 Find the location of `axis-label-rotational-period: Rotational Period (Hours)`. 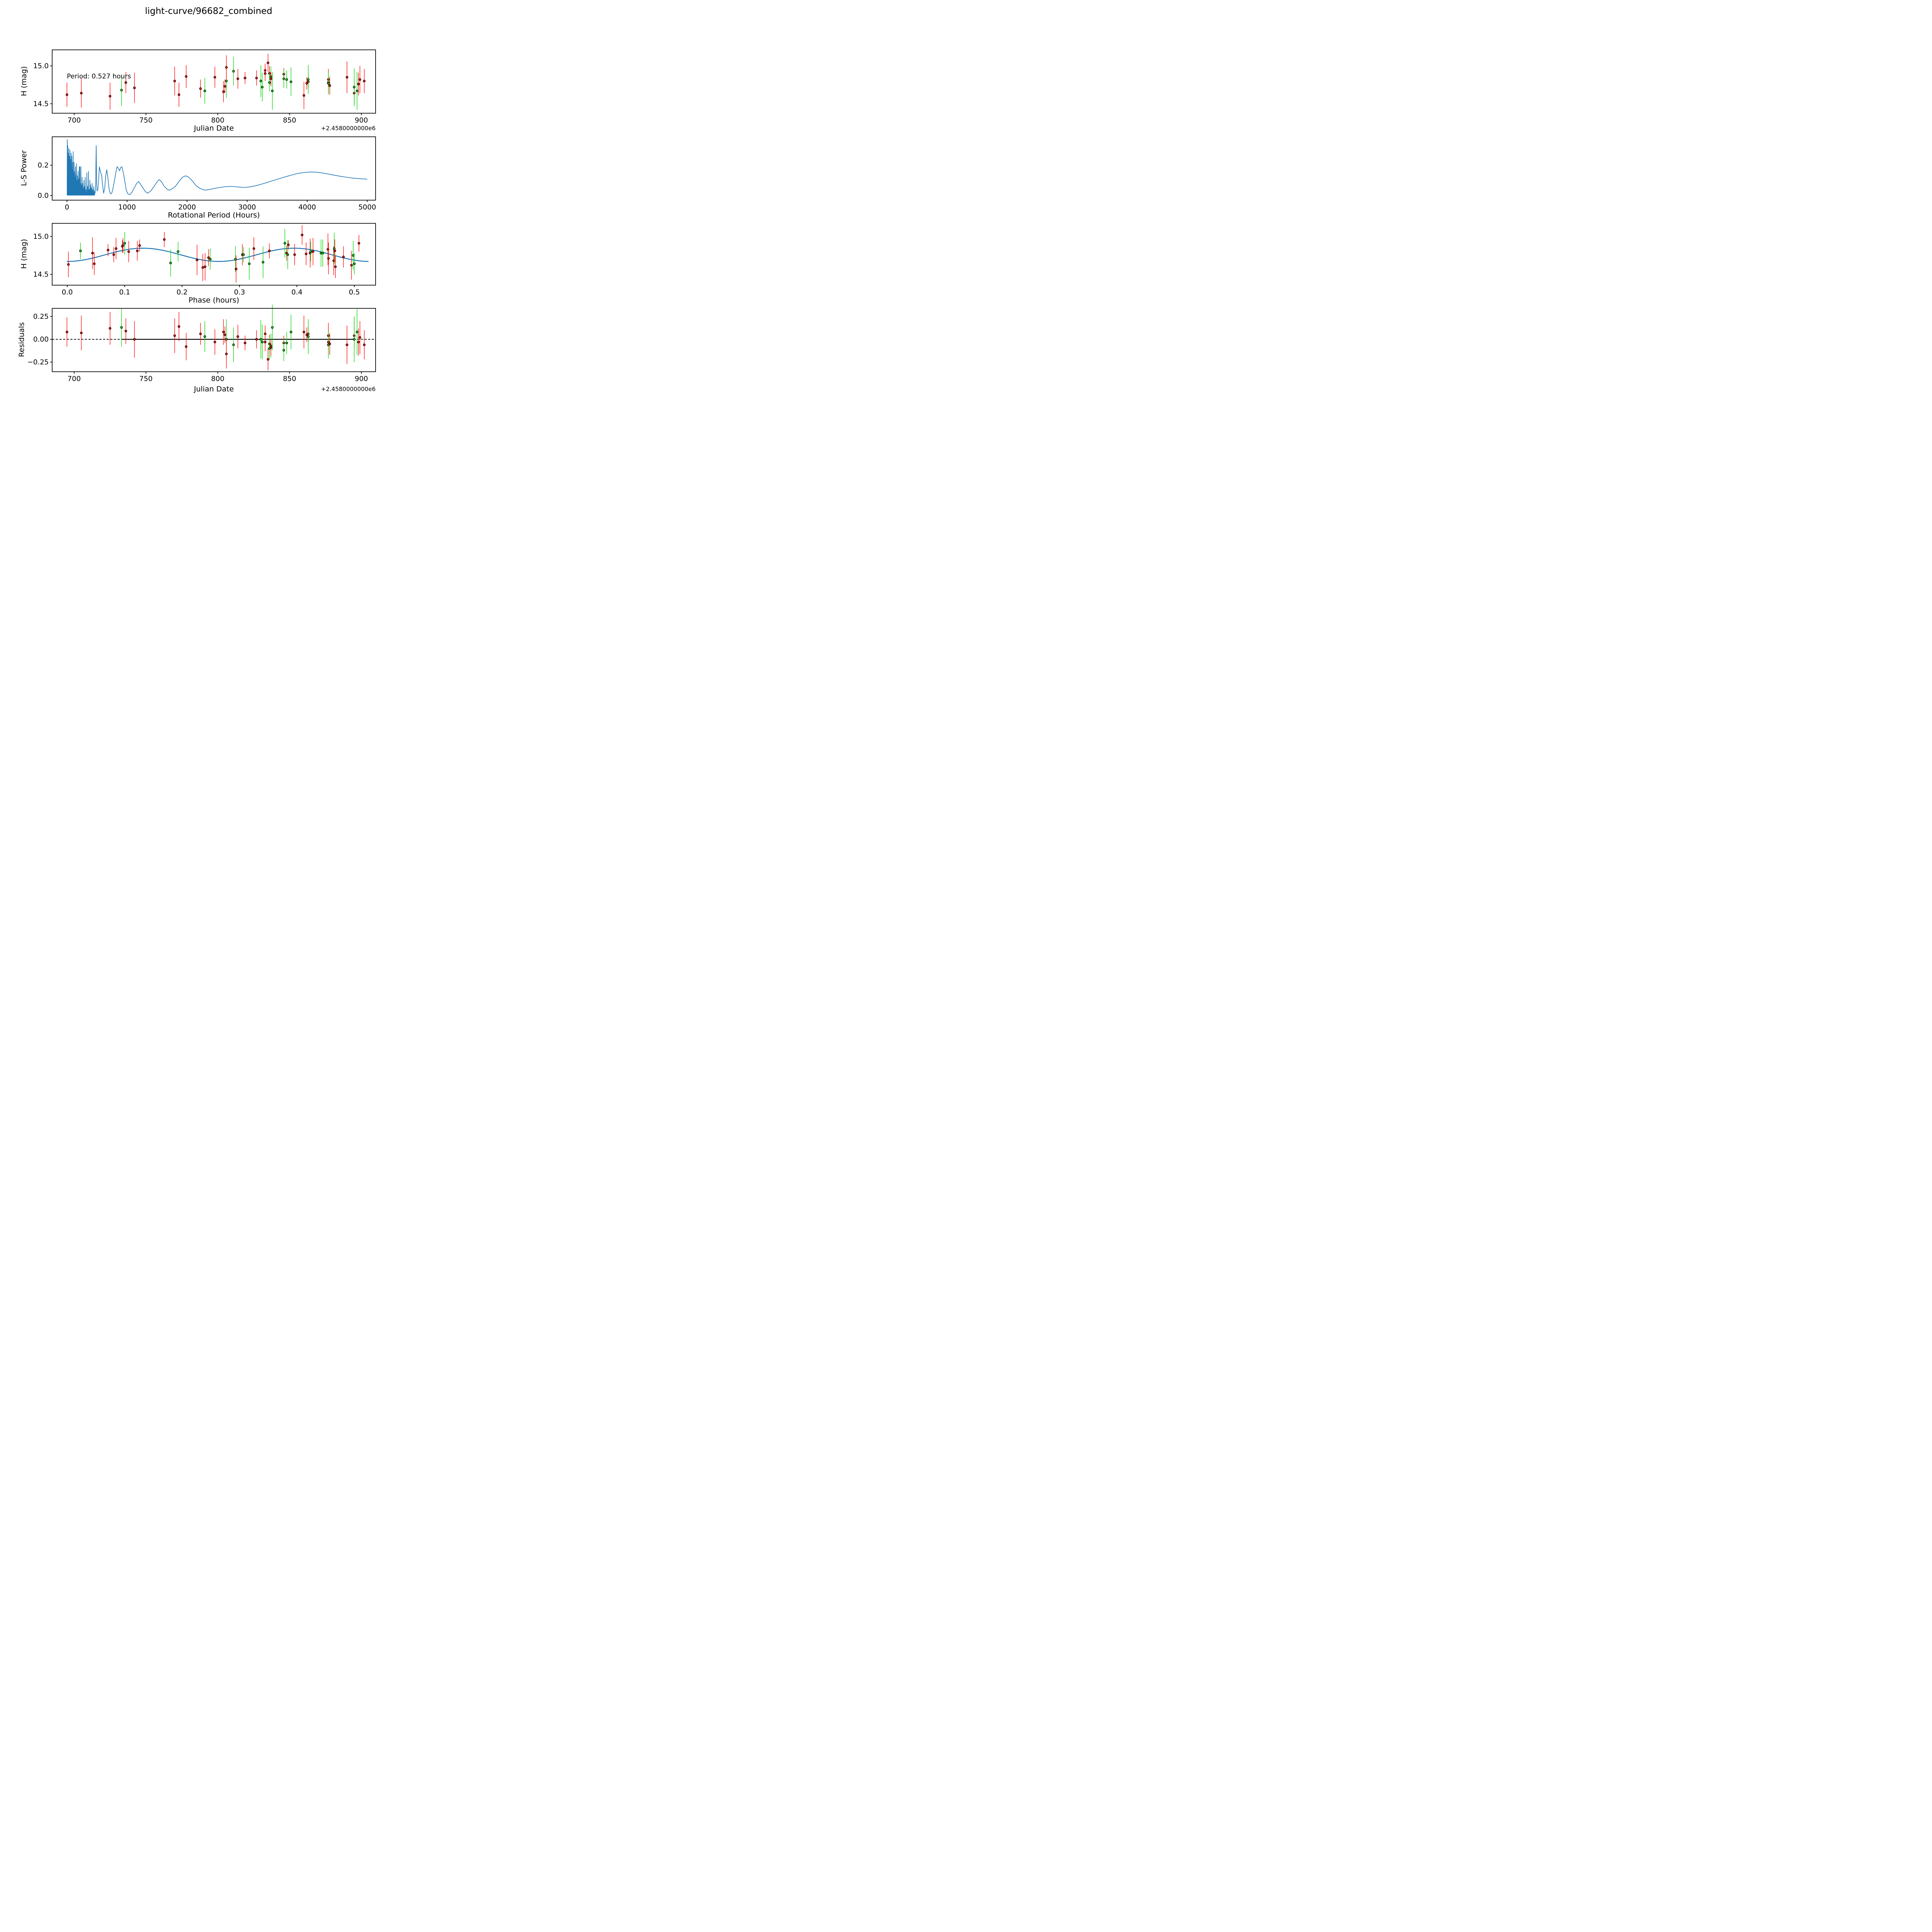

axis-label-rotational-period: Rotational Period (Hours) is located at coordinates (214, 215).